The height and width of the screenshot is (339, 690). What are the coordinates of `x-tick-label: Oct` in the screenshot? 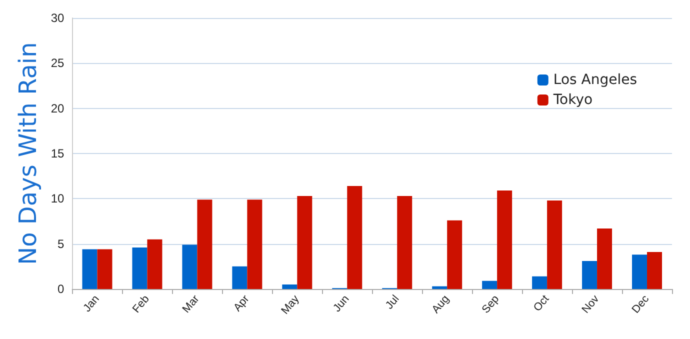 It's located at (541, 303).